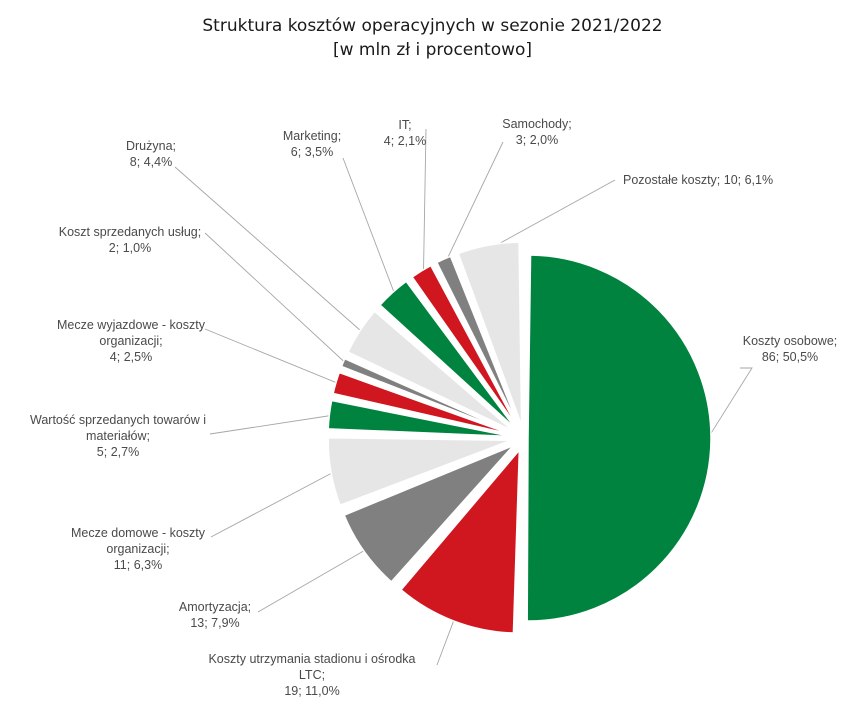 The image size is (865, 725). I want to click on slice-label-8: Drużyna; 8; 4,4%, so click(151, 154).